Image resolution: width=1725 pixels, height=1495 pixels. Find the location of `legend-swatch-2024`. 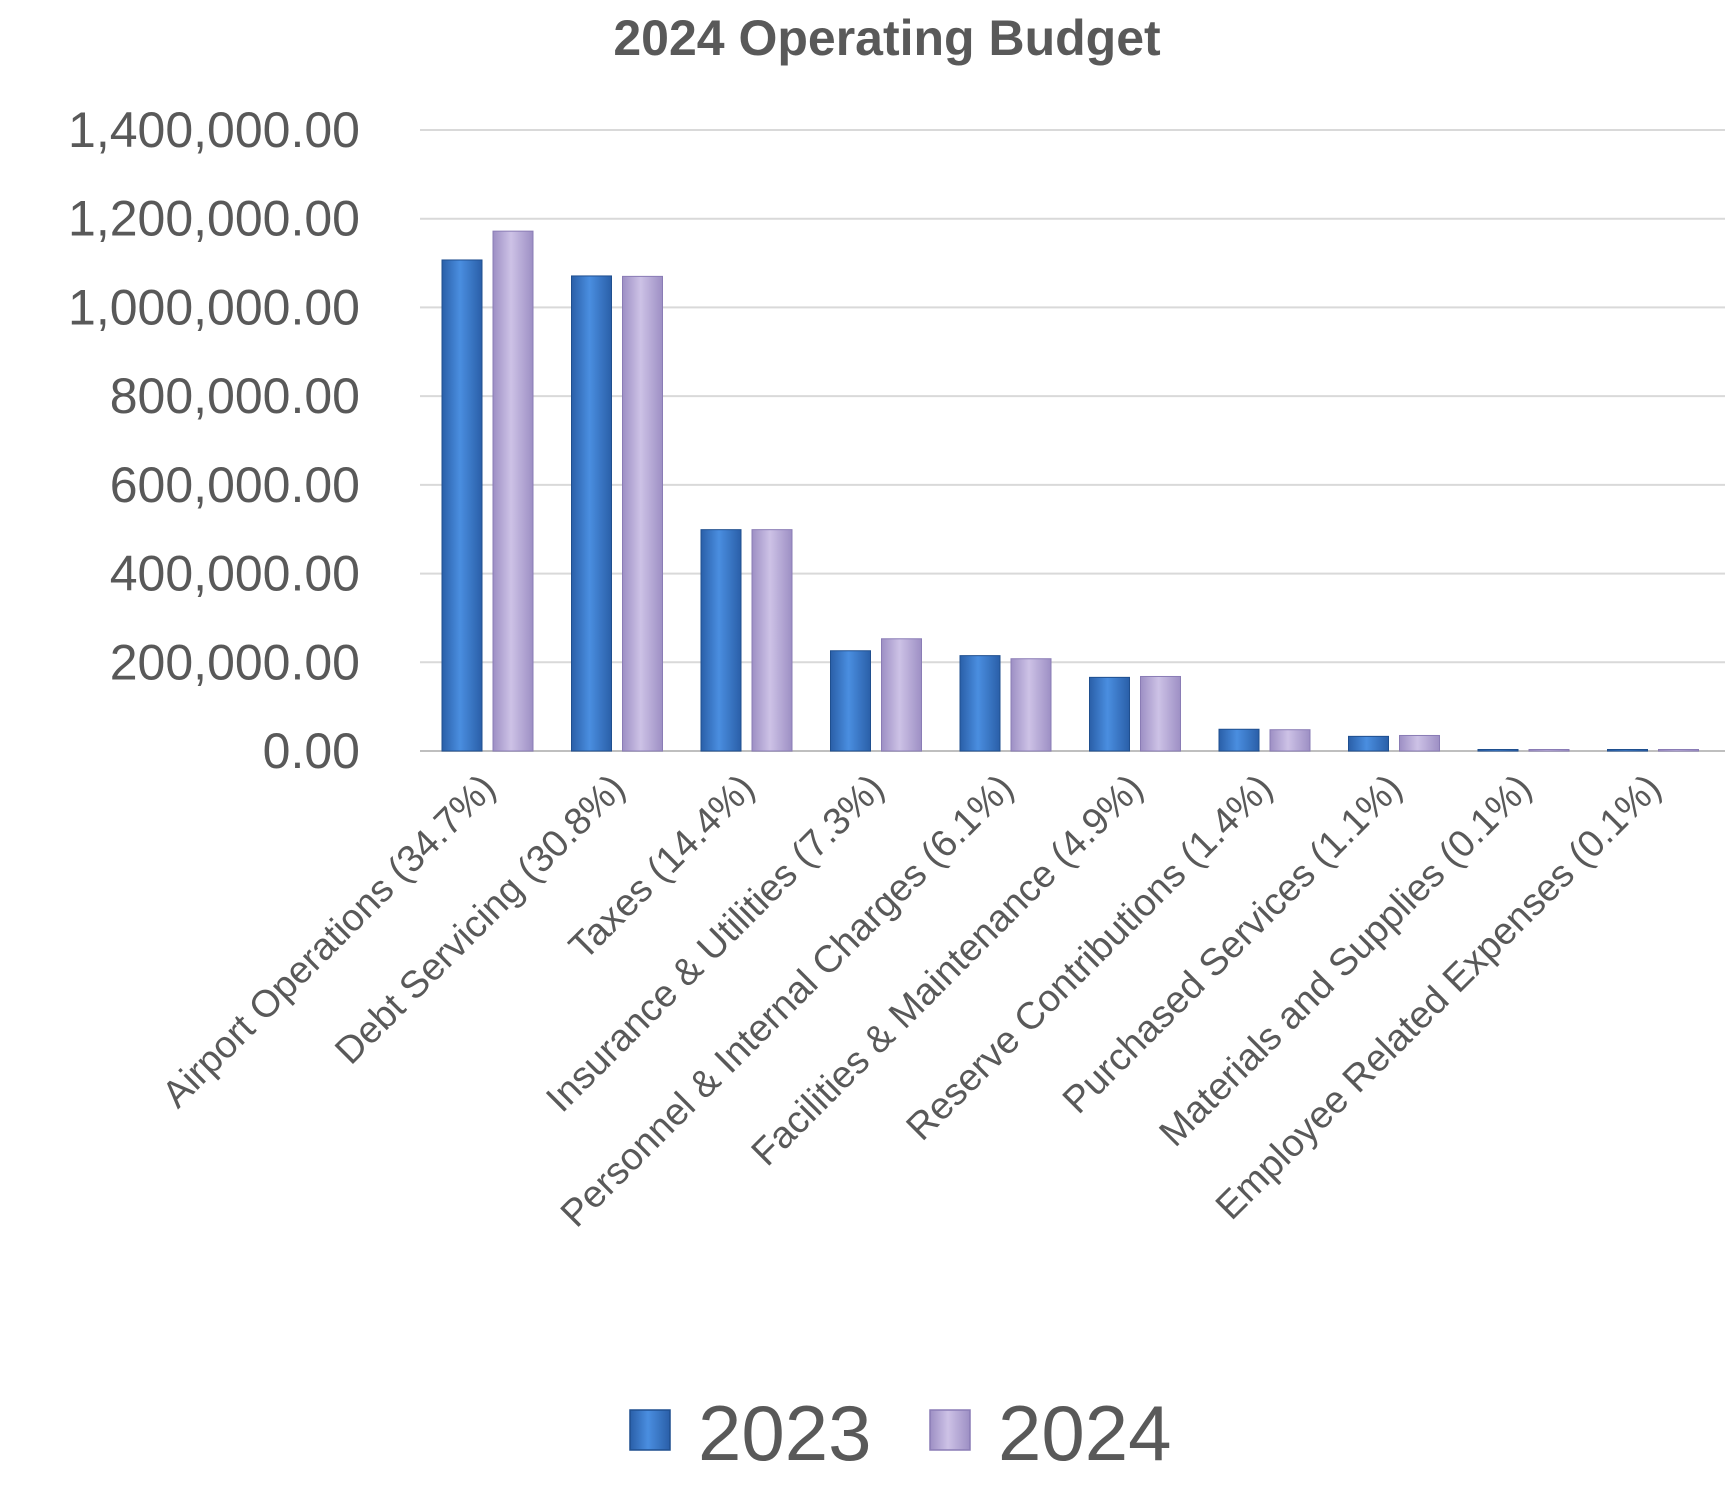

legend-swatch-2024 is located at coordinates (950, 1430).